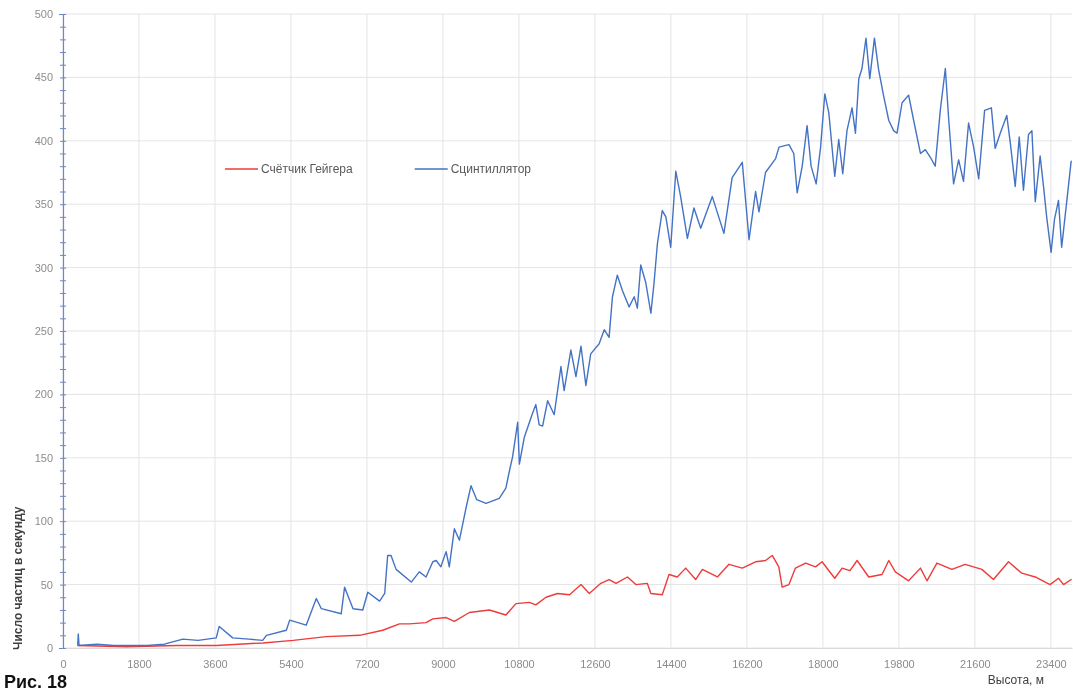  What do you see at coordinates (18, 578) in the screenshot?
I see `y-axis-title: Число частиц в секунду` at bounding box center [18, 578].